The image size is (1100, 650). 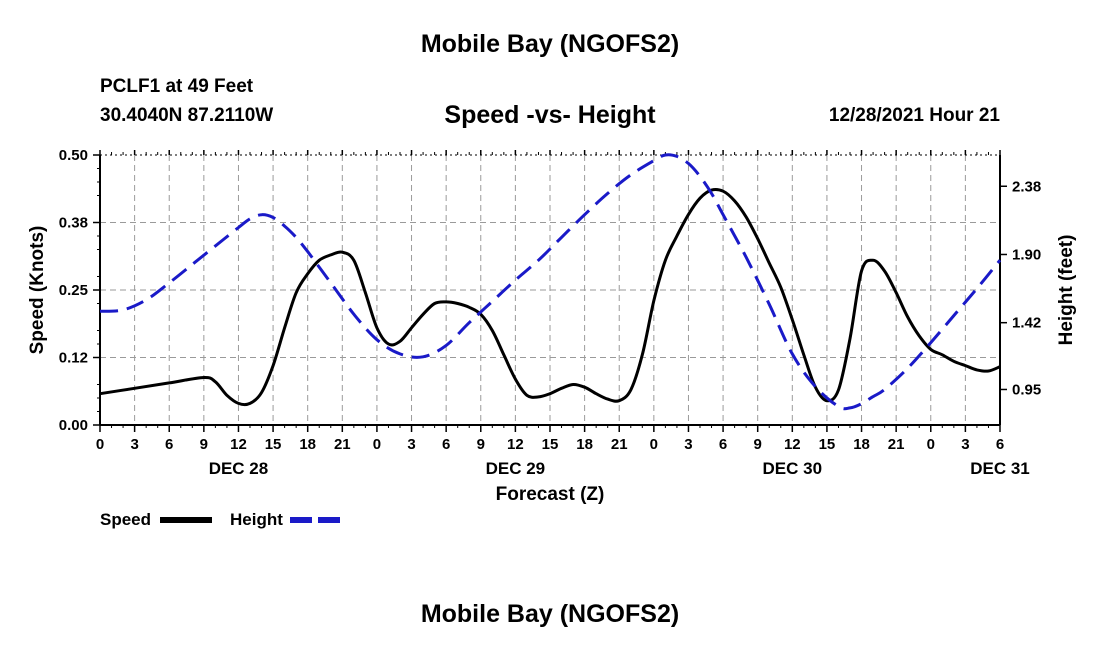 What do you see at coordinates (793, 468) in the screenshot?
I see `day-label: DEC 30` at bounding box center [793, 468].